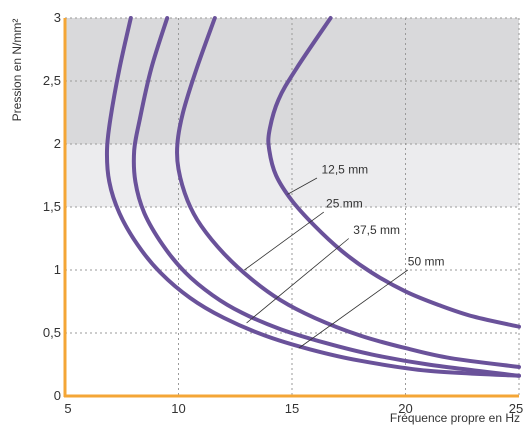 The height and width of the screenshot is (432, 528). Describe the element at coordinates (344, 204) in the screenshot. I see `curve-label-25-mm: 25 mm` at that location.